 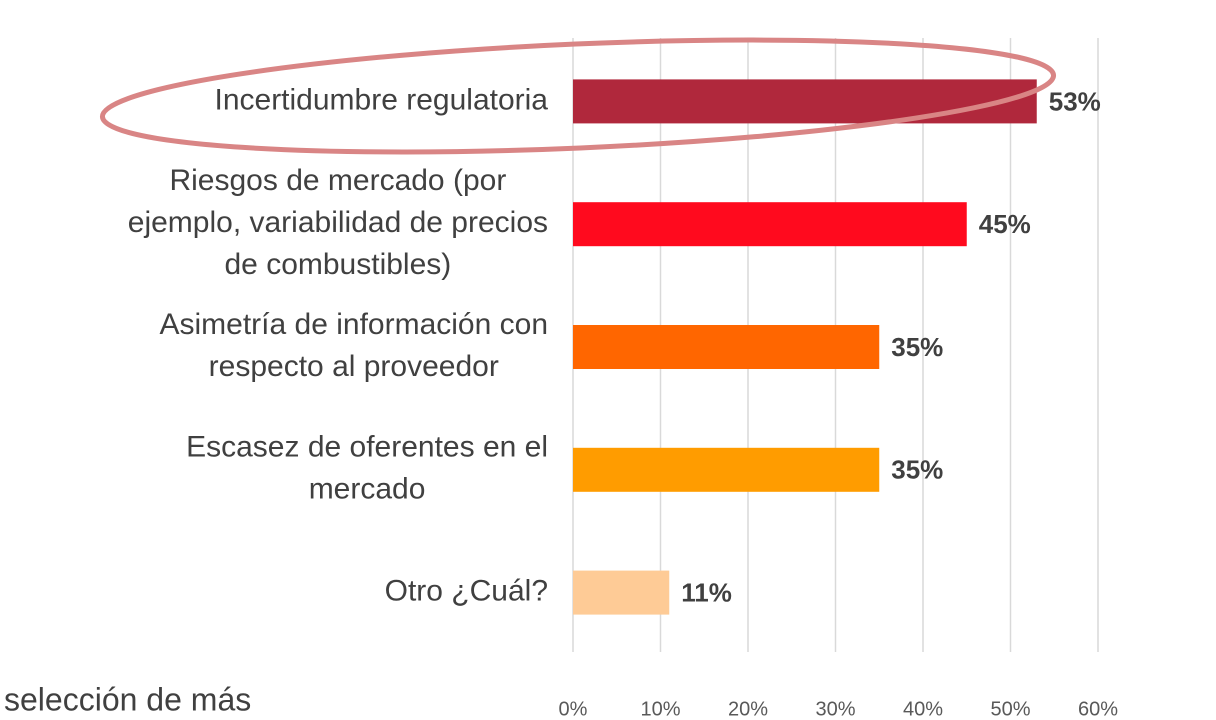 I want to click on x-tick-label: 20%, so click(x=748, y=709).